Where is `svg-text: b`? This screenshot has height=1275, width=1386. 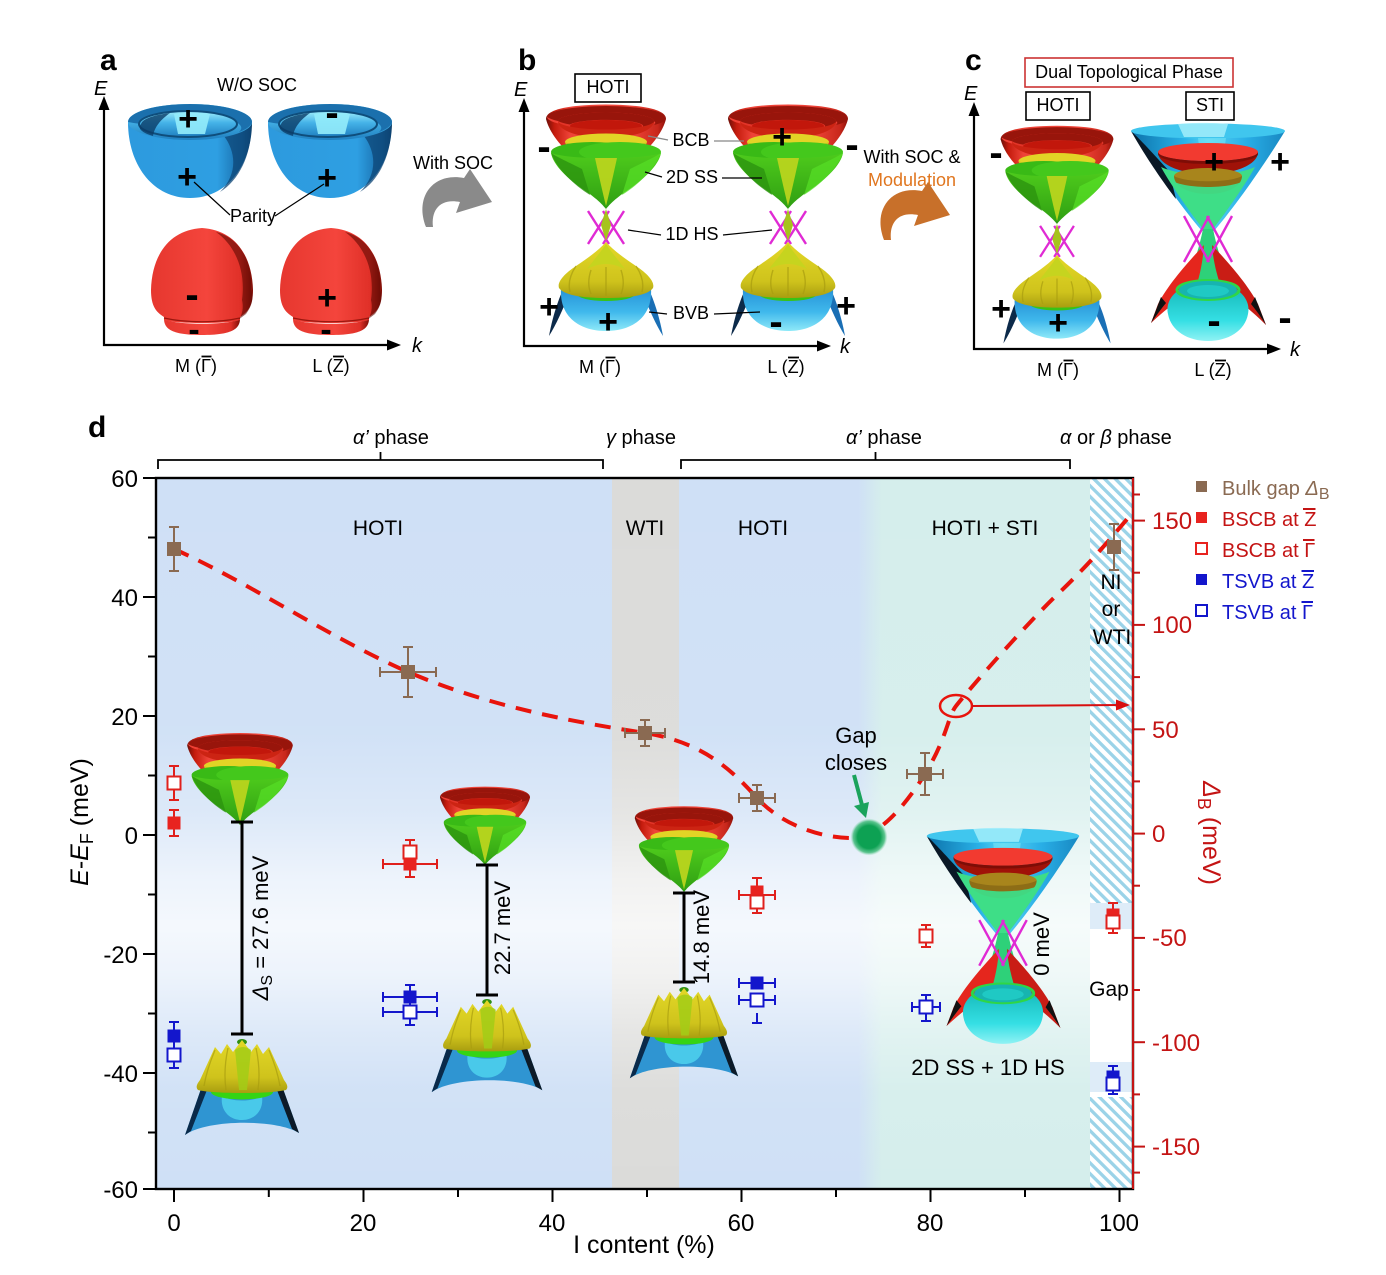
svg-text: b is located at coordinates (527, 60).